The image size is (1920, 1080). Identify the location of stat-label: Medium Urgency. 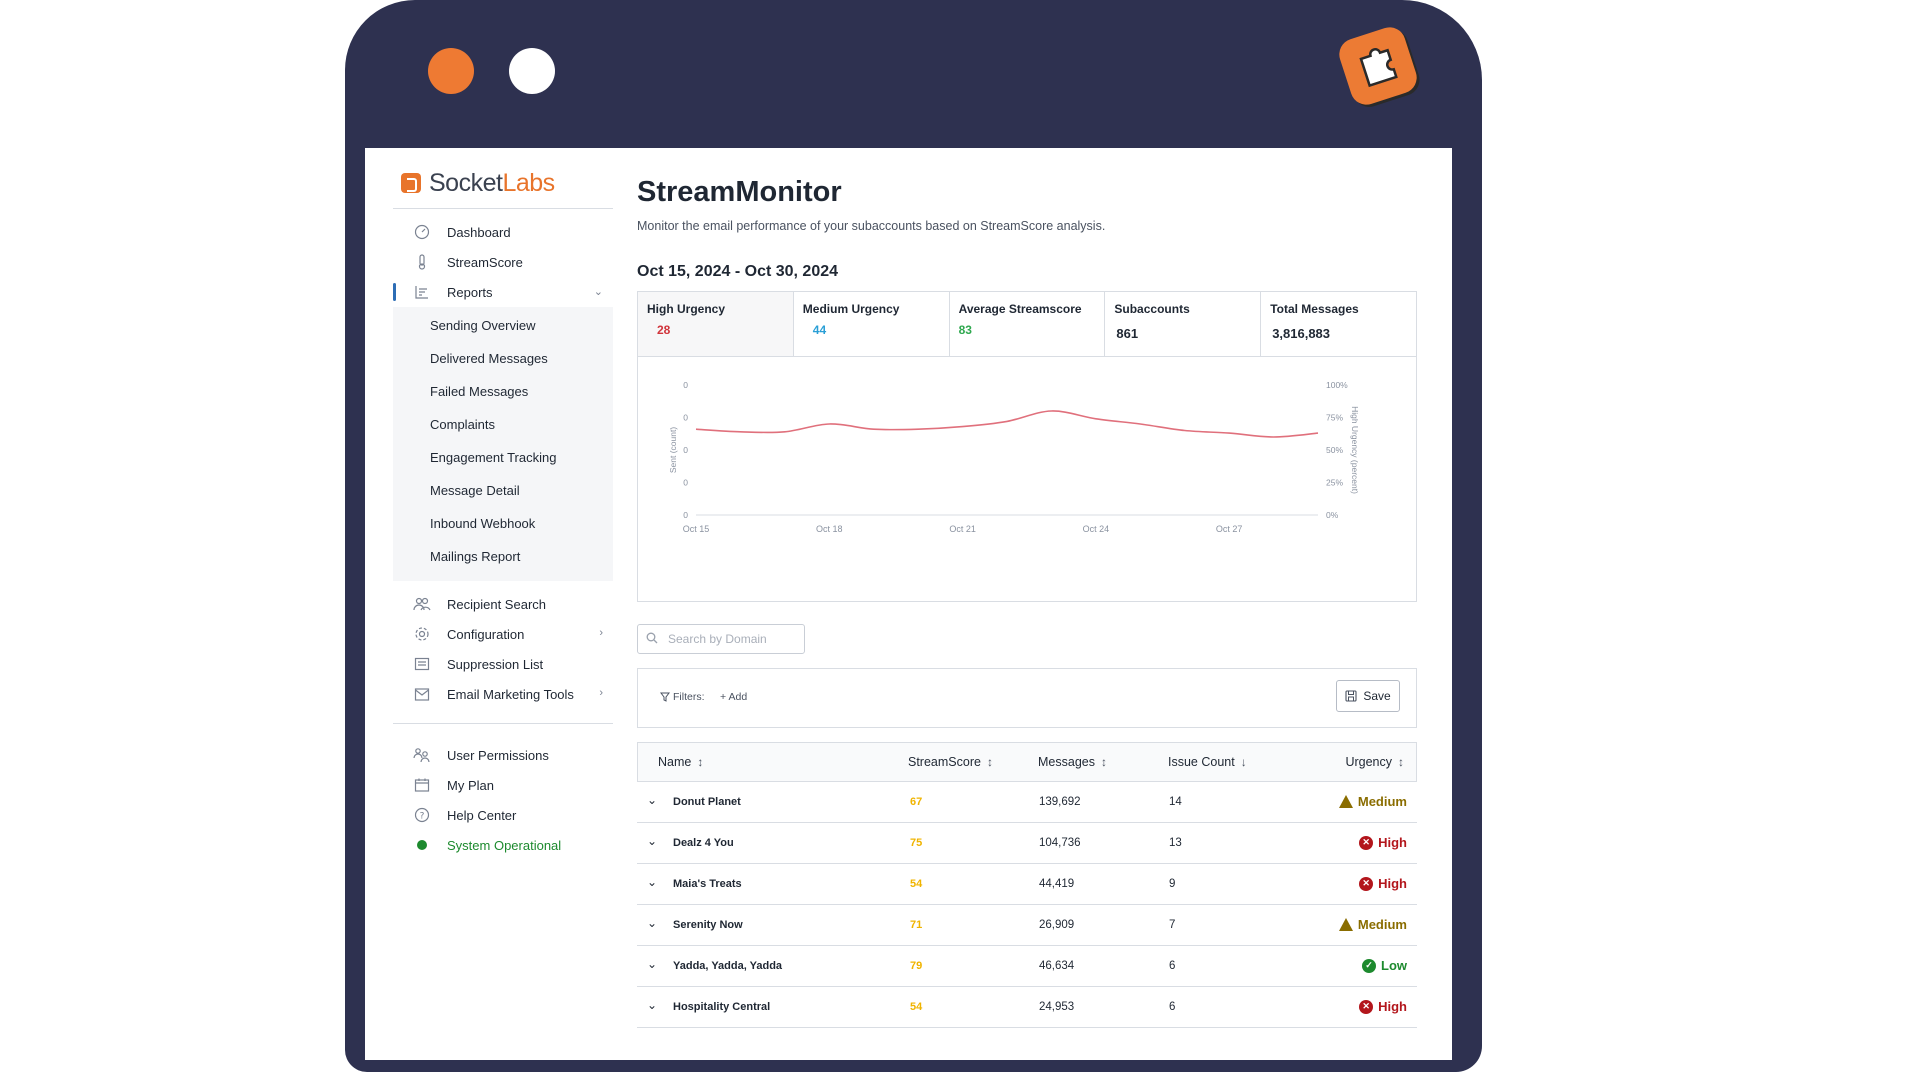
(851, 309).